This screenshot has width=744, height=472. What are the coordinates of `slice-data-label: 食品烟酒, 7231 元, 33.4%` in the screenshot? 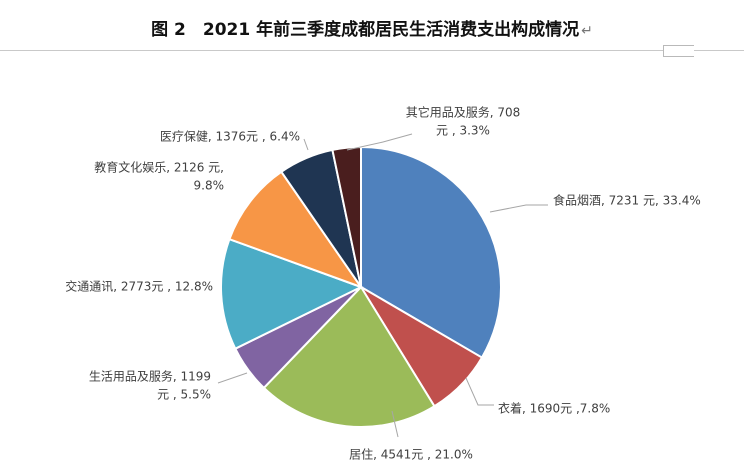 It's located at (627, 200).